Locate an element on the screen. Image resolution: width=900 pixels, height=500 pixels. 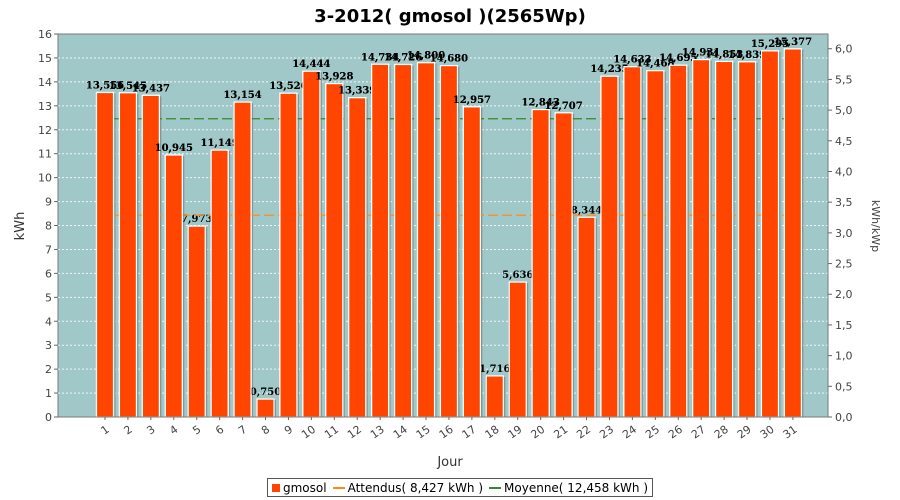
bar-value-label: 14,839 is located at coordinates (747, 55).